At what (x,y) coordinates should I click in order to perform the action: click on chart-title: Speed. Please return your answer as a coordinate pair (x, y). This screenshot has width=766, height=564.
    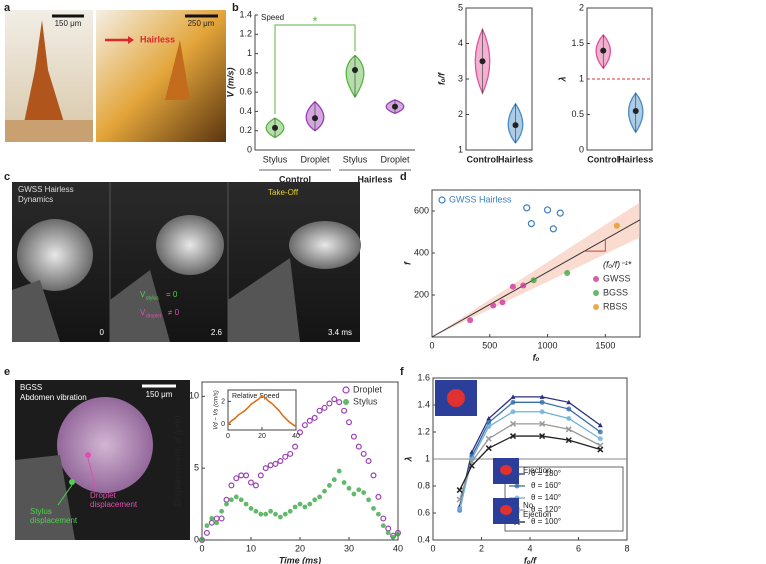
    Looking at the image, I should click on (272, 17).